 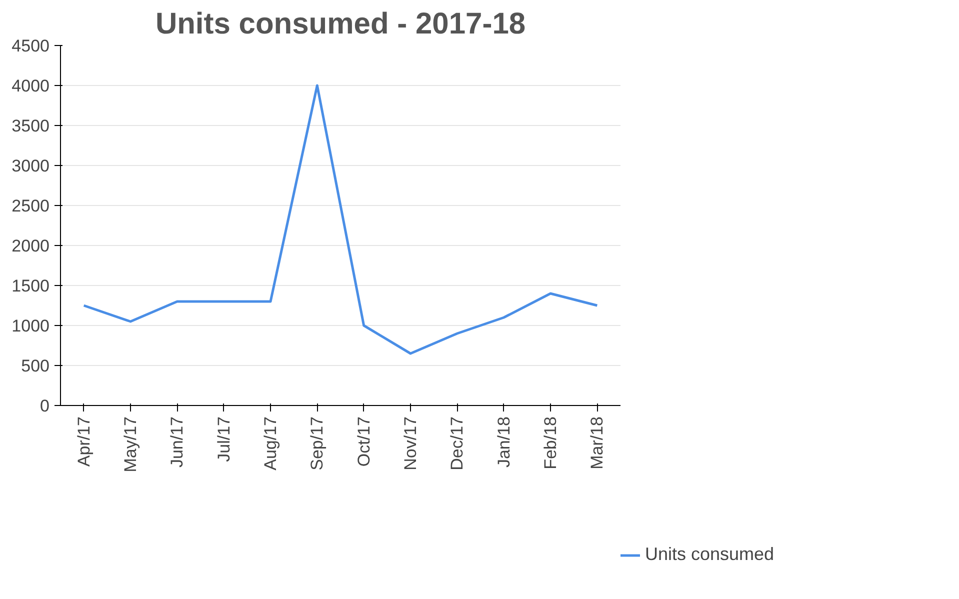 I want to click on x-tick-label: Mar/18, so click(x=597, y=443).